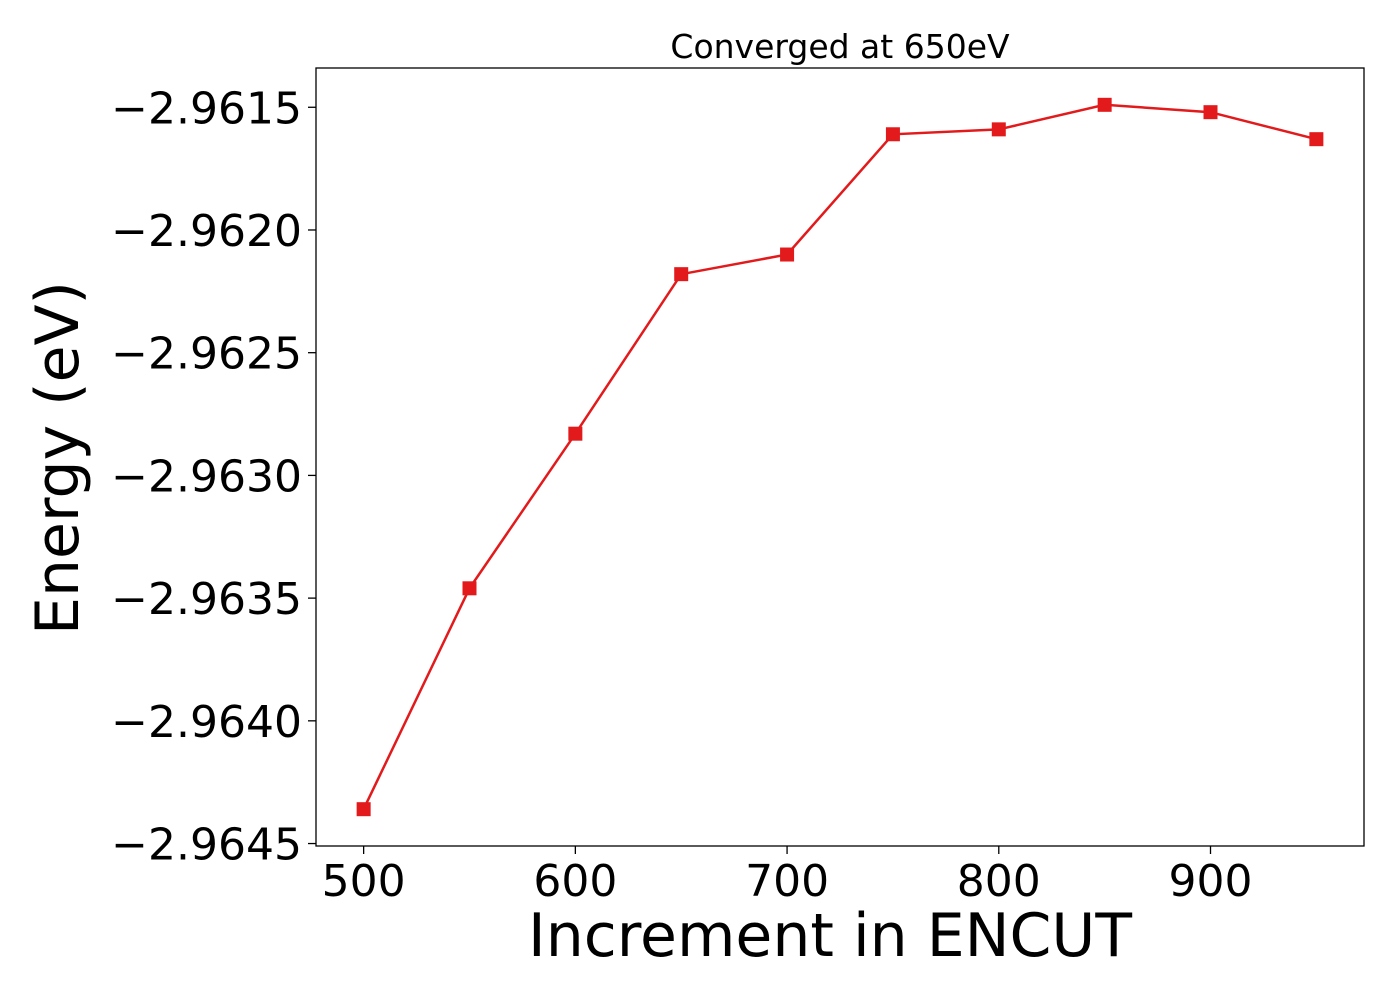  Describe the element at coordinates (206, 476) in the screenshot. I see `y-tick-label: −2.9630` at that location.